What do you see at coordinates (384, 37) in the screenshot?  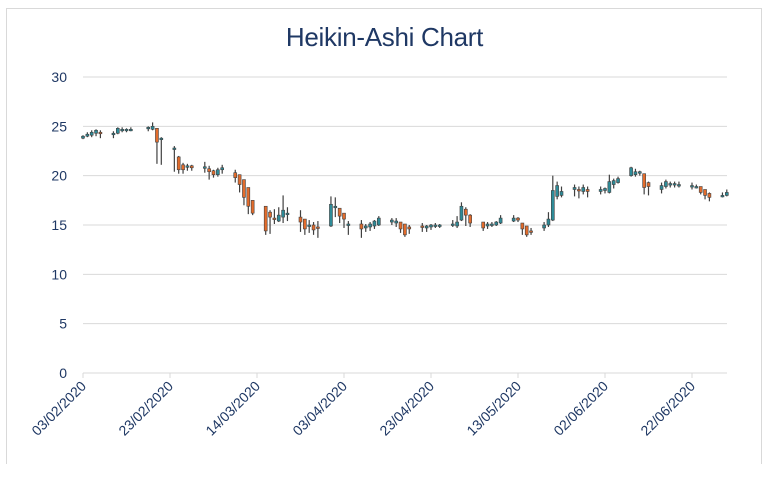 I see `chart-title: Heikin-Ashi Chart` at bounding box center [384, 37].